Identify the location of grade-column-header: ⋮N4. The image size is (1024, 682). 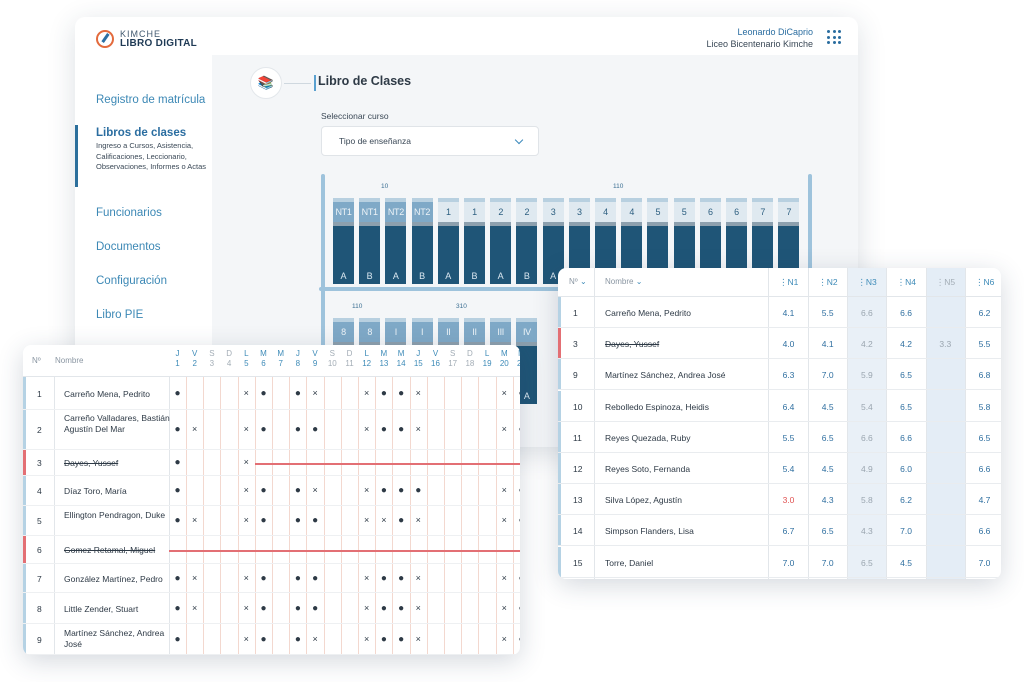
(906, 282).